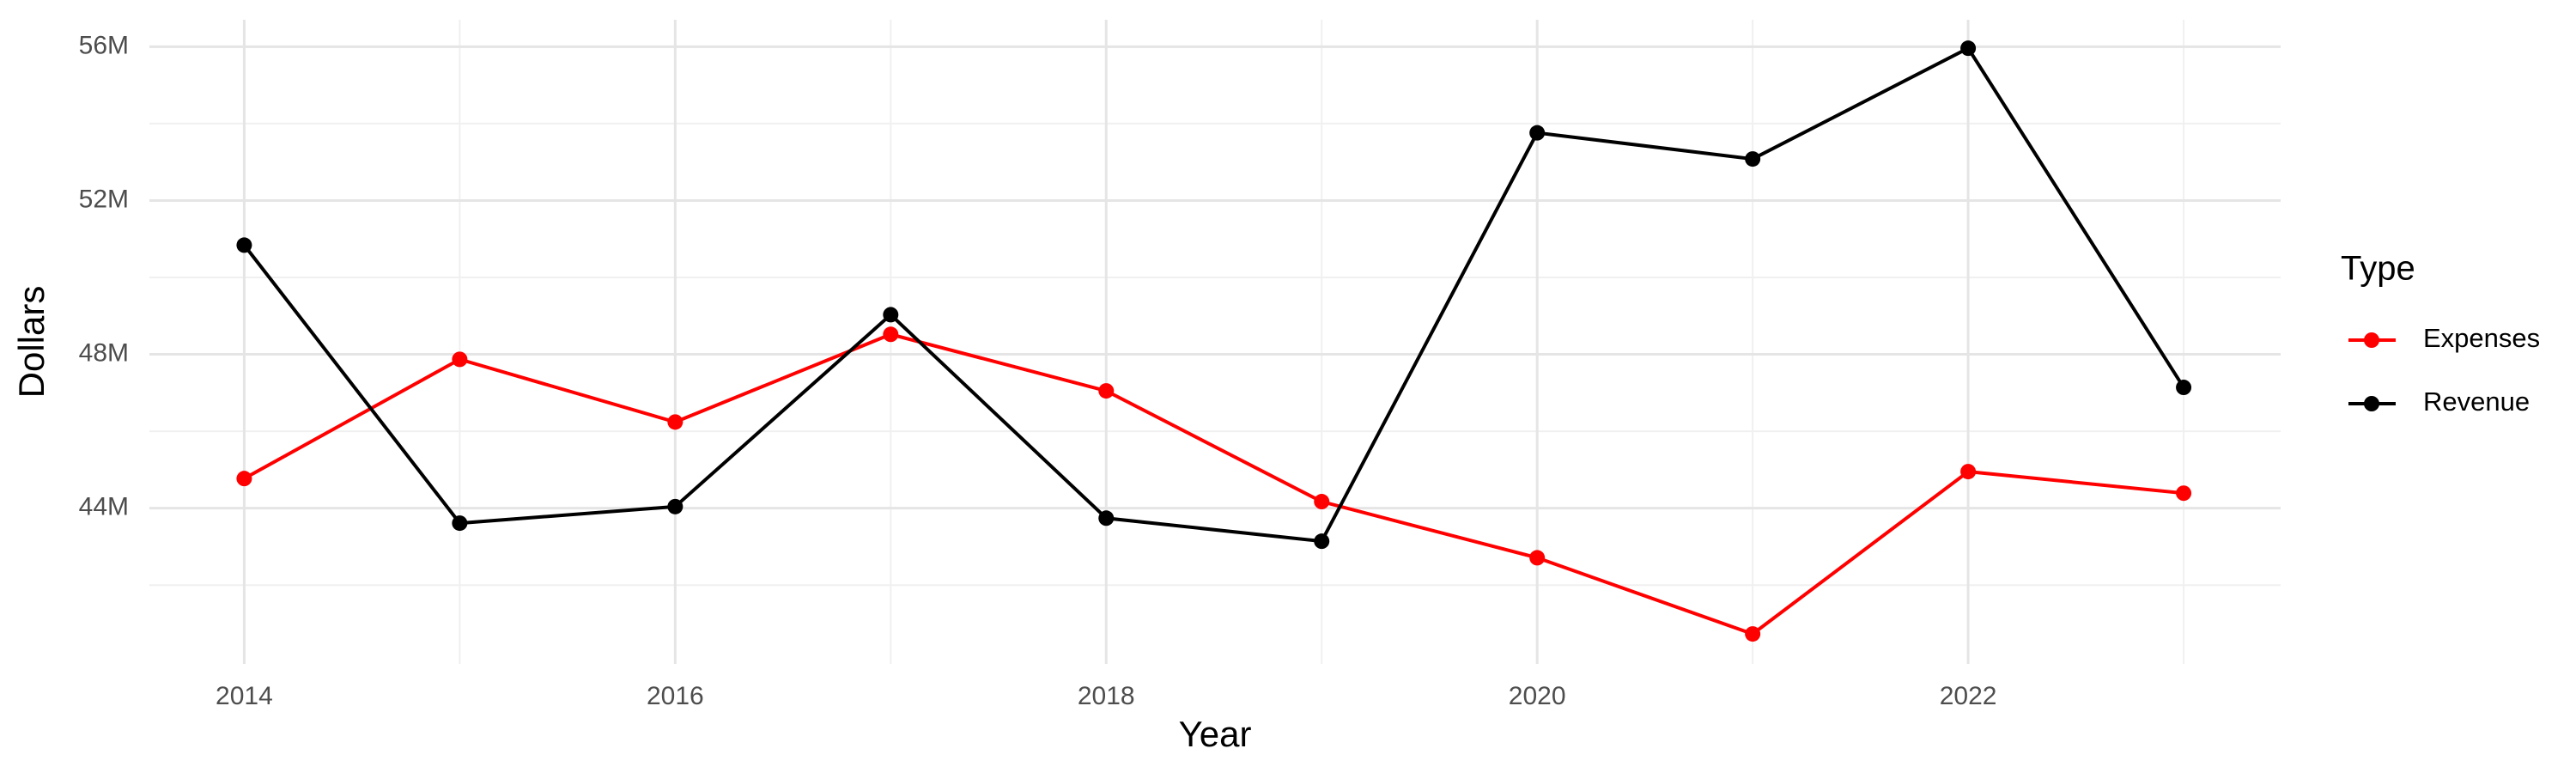  What do you see at coordinates (1537, 696) in the screenshot?
I see `x-tick-label: 2020` at bounding box center [1537, 696].